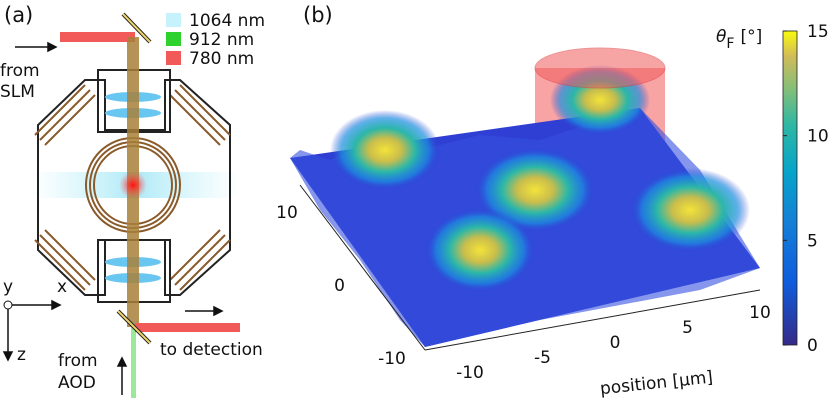 This screenshot has height=398, width=831. Describe the element at coordinates (687, 328) in the screenshot. I see `x-tick-label: 5` at that location.